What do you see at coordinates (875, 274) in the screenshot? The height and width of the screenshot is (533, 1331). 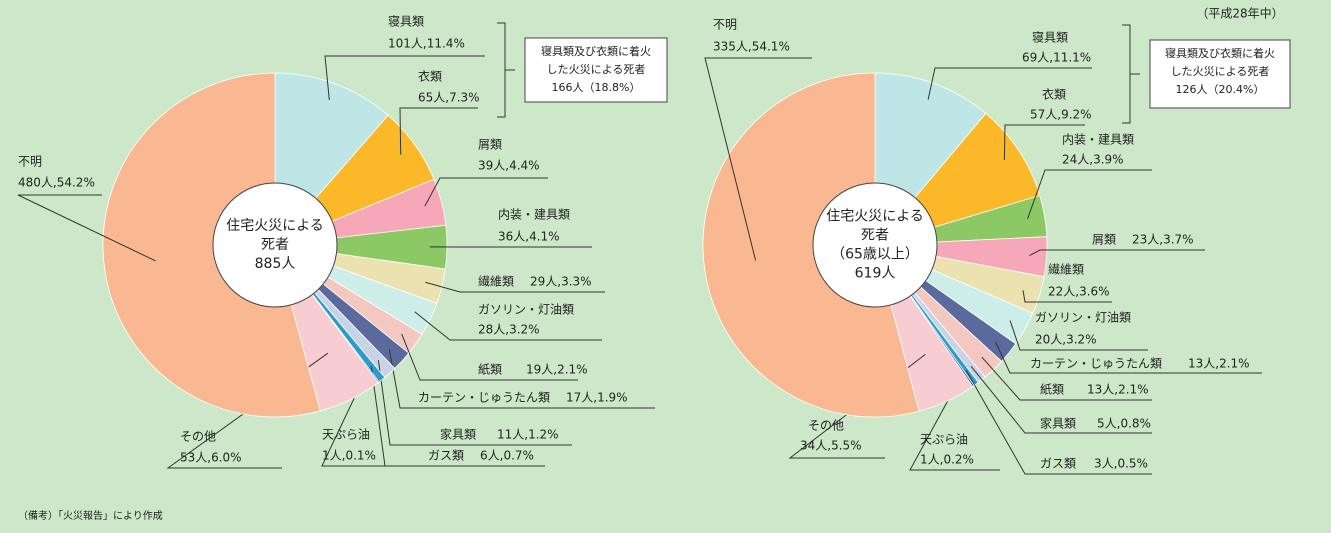 I see `center-label: 619人` at bounding box center [875, 274].